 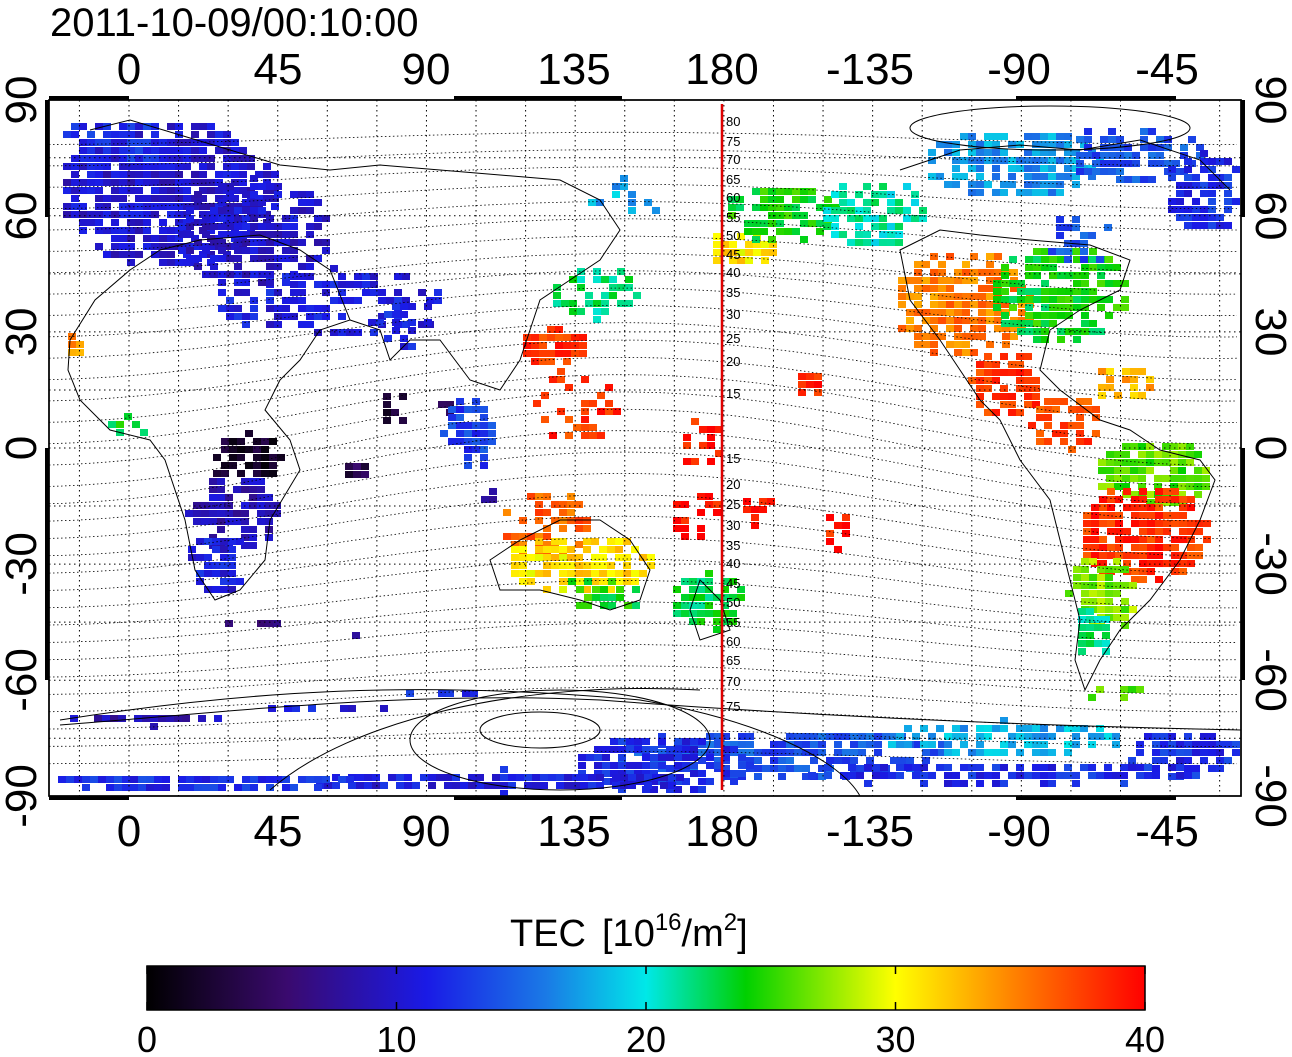 I want to click on colorbar-title: TEC [1016/m2], so click(x=629, y=932).